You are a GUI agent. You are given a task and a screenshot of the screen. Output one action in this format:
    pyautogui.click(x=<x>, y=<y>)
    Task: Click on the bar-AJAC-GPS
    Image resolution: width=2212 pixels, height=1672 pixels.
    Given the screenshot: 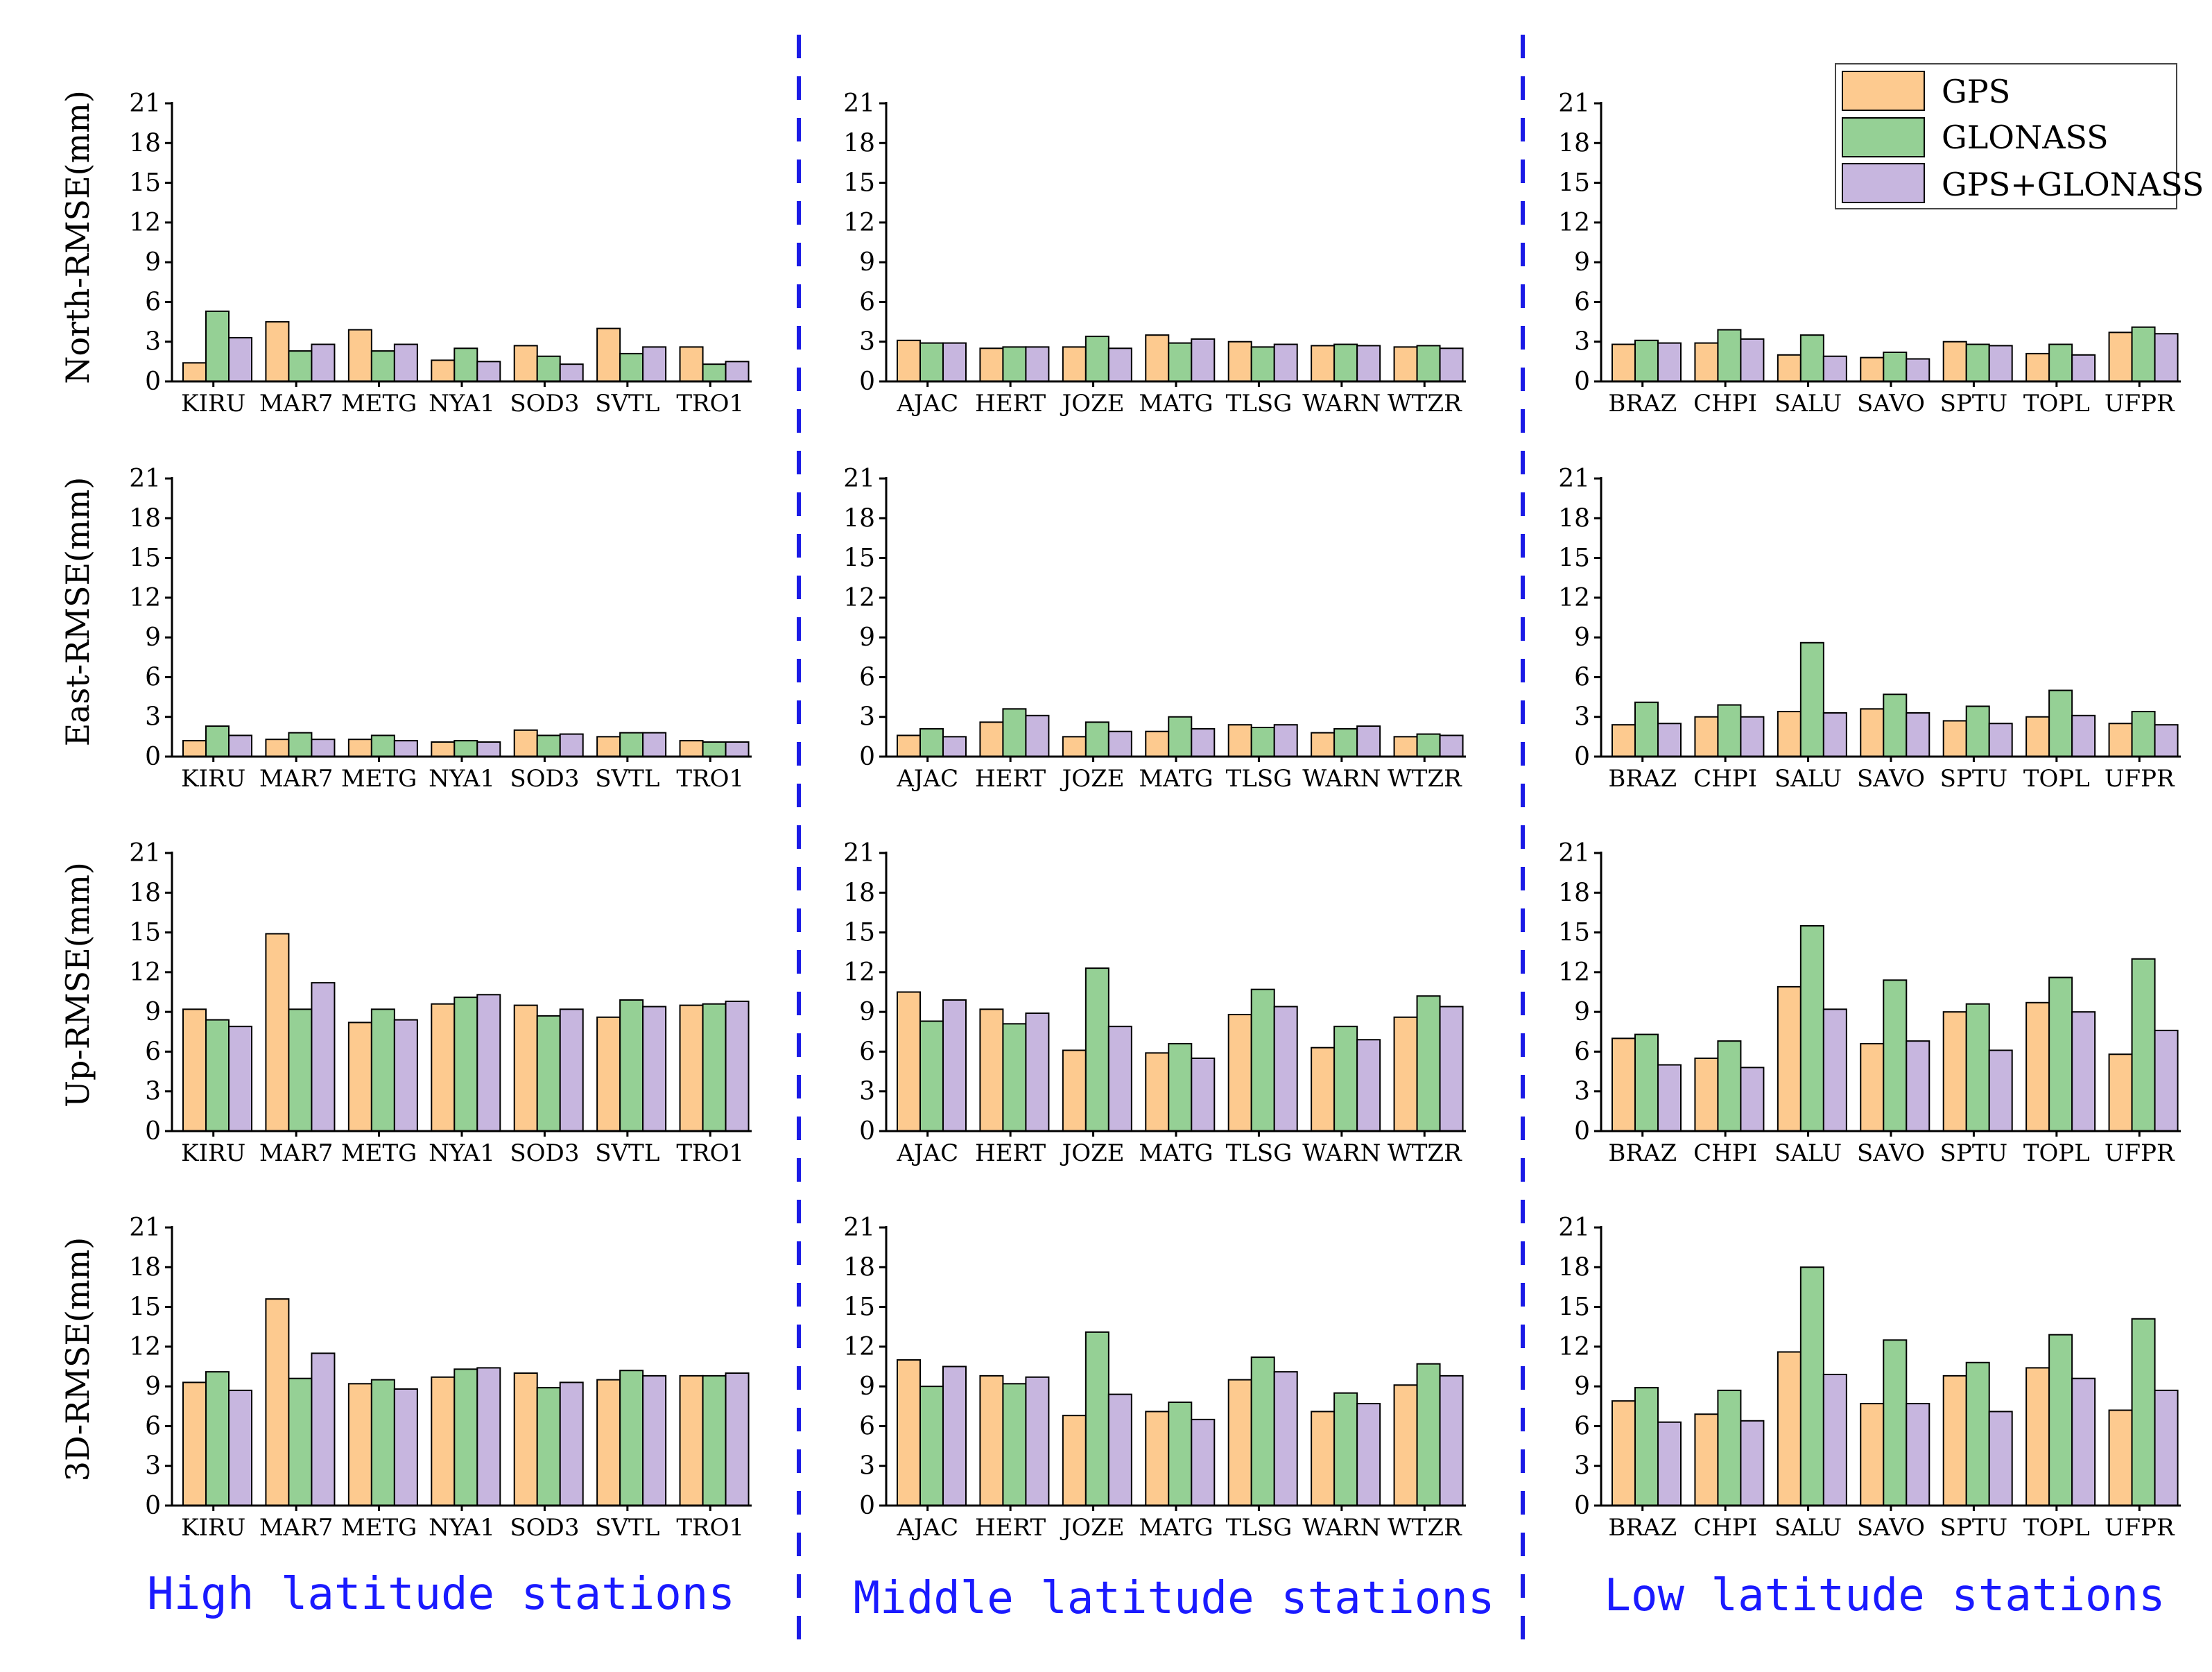 What is the action you would take?
    pyautogui.click(x=909, y=1061)
    